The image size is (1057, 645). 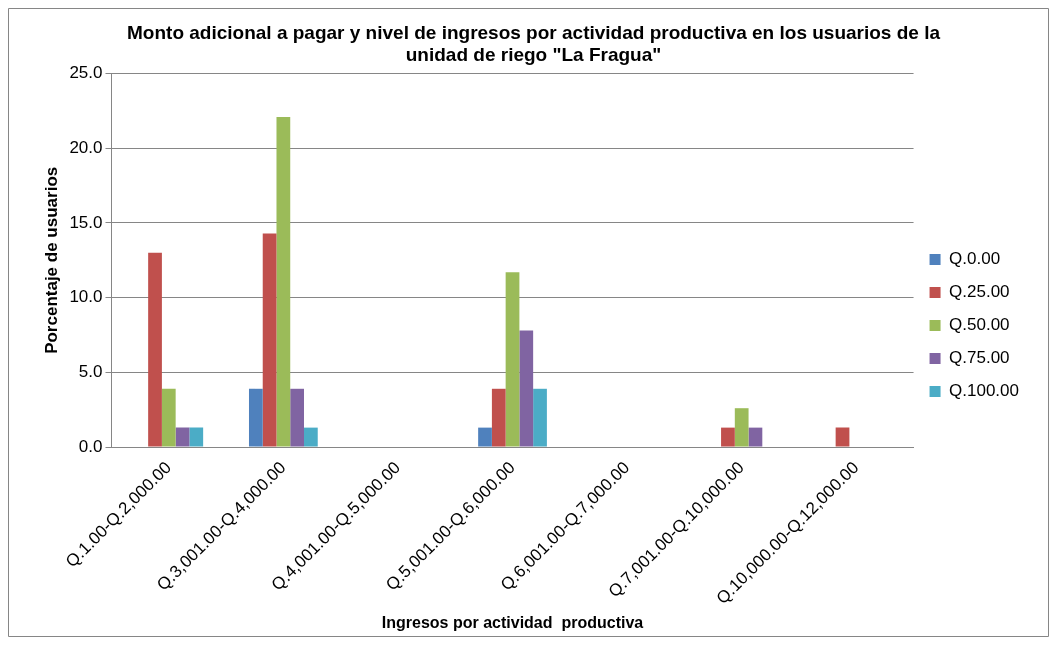 What do you see at coordinates (86, 73) in the screenshot?
I see `y-tick-label: 25.0` at bounding box center [86, 73].